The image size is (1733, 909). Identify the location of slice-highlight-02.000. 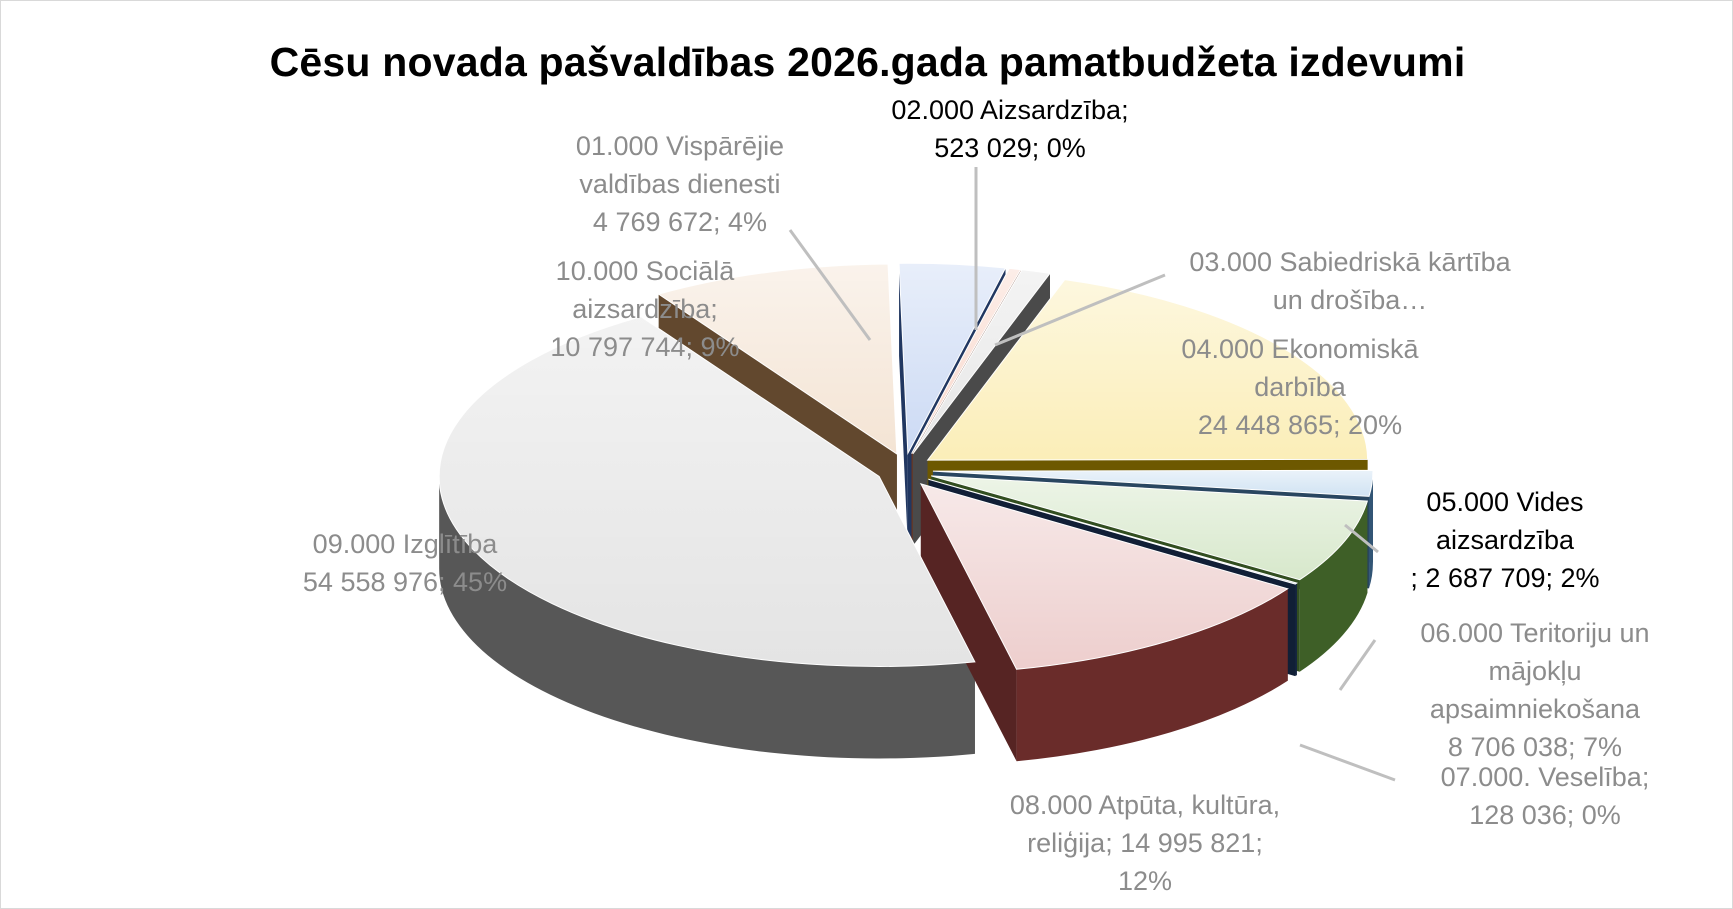
(966, 361).